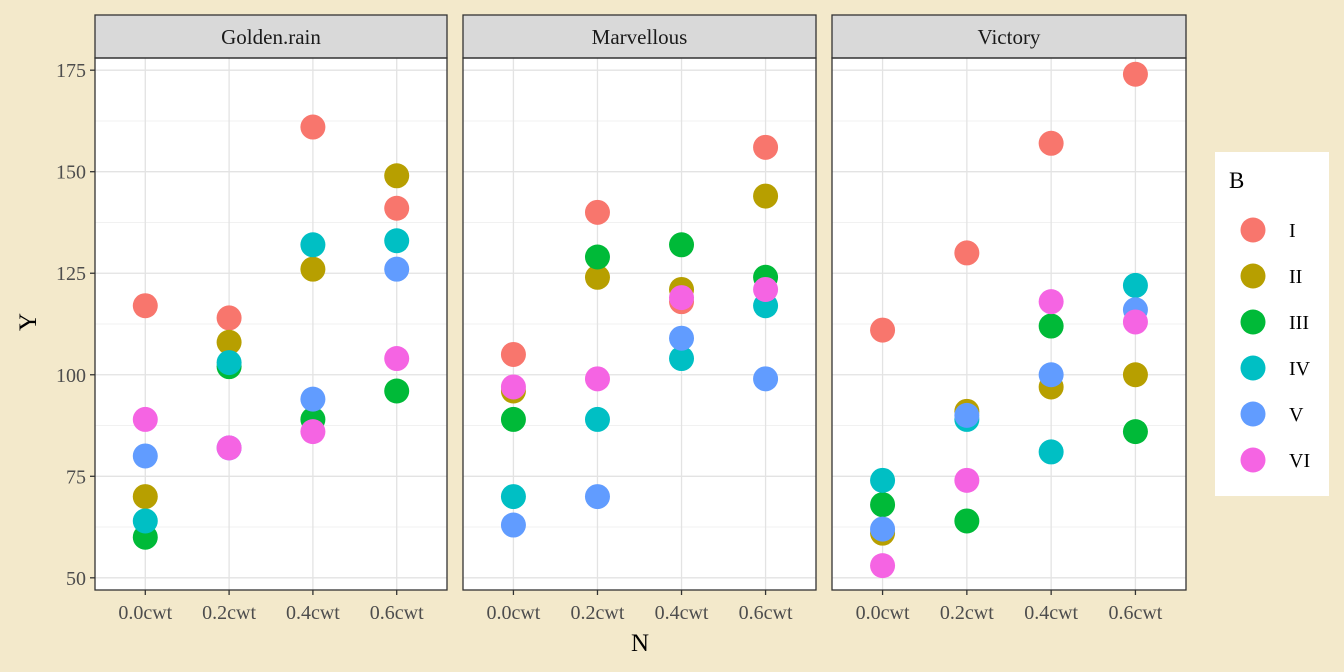  What do you see at coordinates (1272, 324) in the screenshot?
I see `legend-background` at bounding box center [1272, 324].